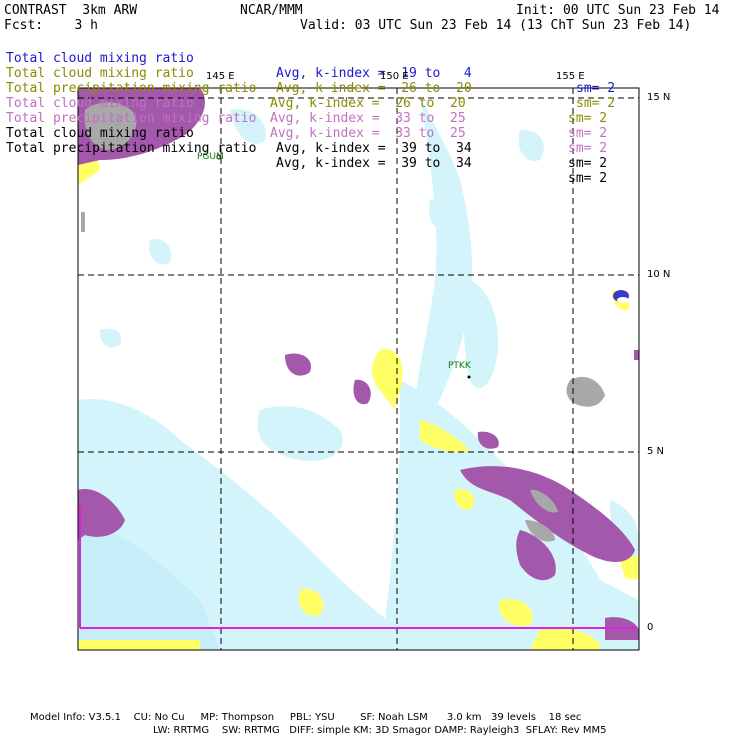 The height and width of the screenshot is (740, 740). Describe the element at coordinates (618, 10) in the screenshot. I see `init-time: Init: 00 UTC Sun 23 Feb 14` at that location.